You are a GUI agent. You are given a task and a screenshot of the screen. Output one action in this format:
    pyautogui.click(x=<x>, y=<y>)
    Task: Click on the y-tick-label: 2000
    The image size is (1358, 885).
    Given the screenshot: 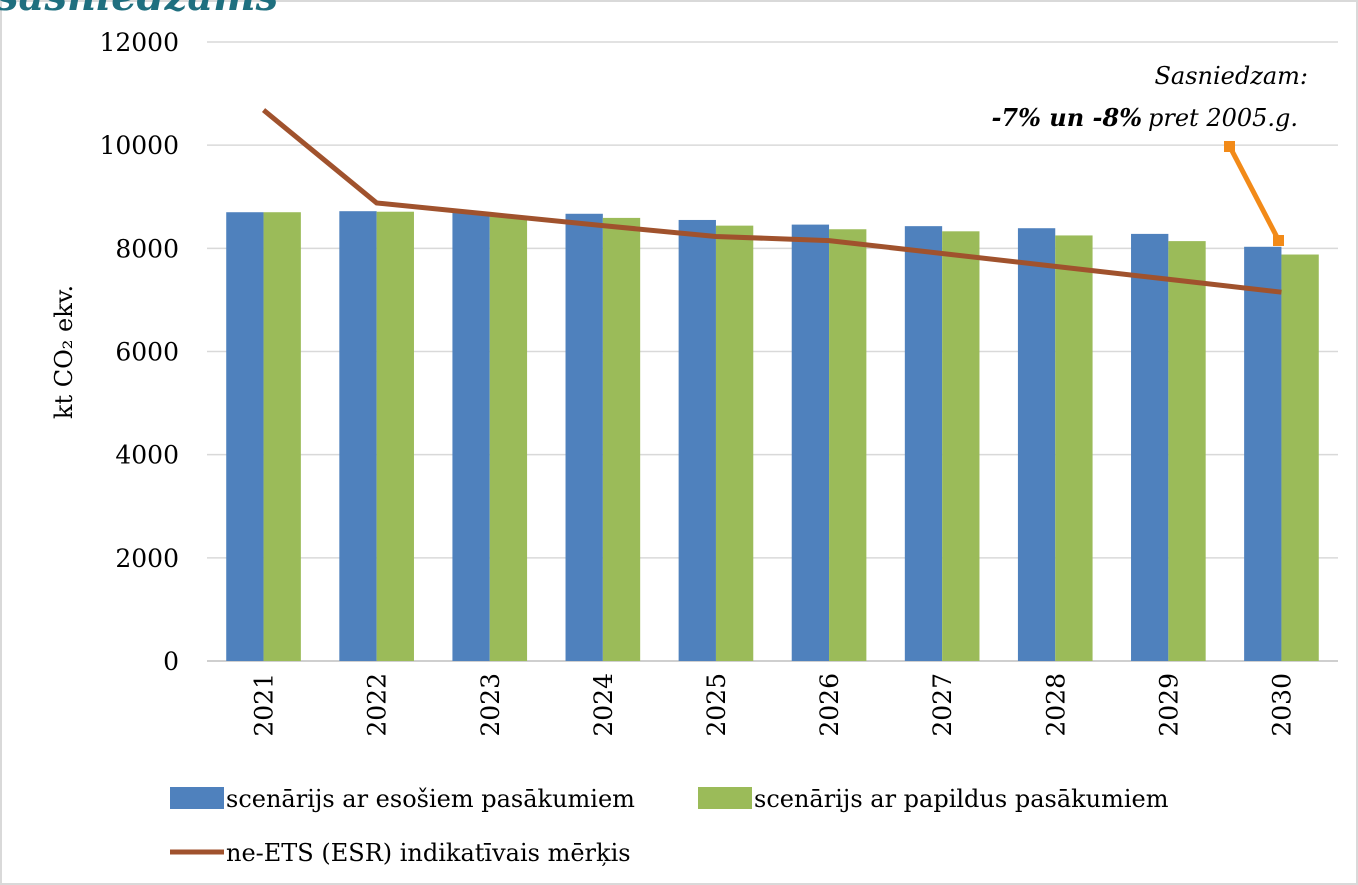 What is the action you would take?
    pyautogui.click(x=147, y=558)
    